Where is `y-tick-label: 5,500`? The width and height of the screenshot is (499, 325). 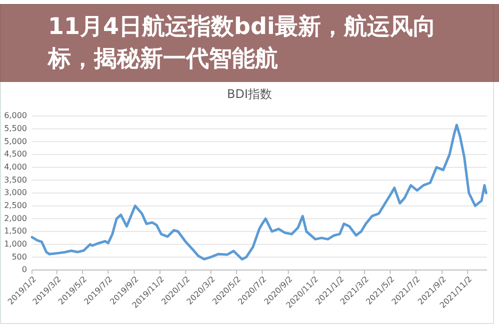 y-tick-label: 5,500 is located at coordinates (15, 129).